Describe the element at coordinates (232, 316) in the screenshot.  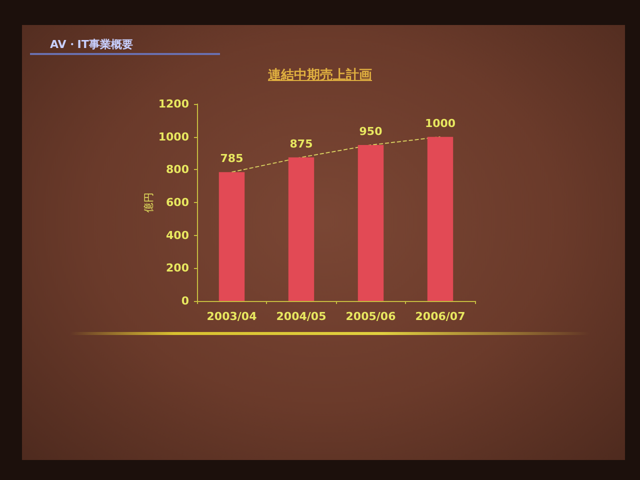
I see `x-tick-label: 2003/04` at that location.